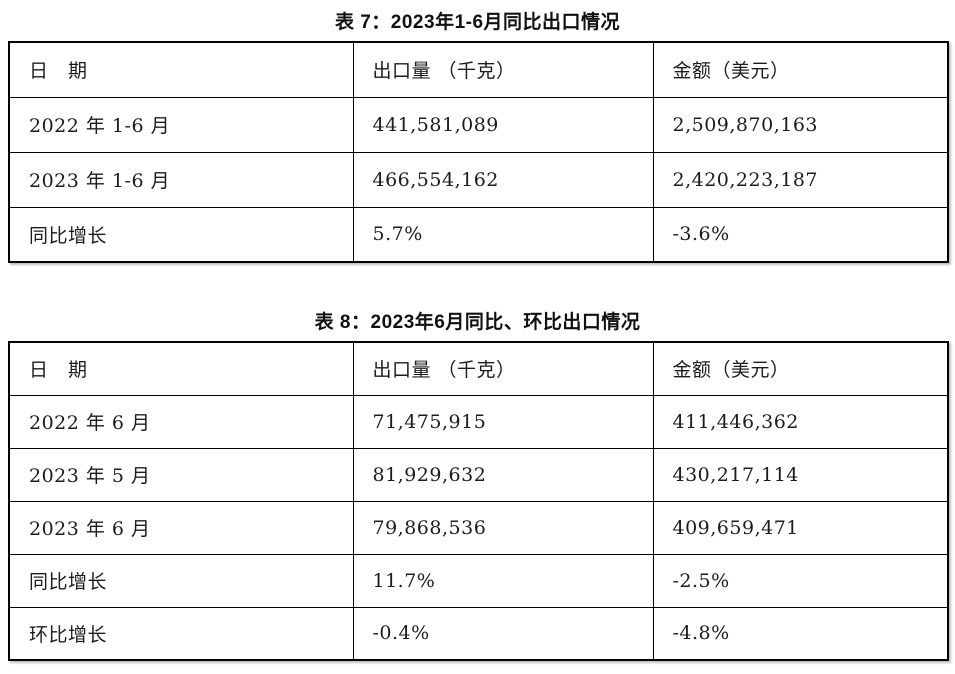 This screenshot has width=955, height=674. Describe the element at coordinates (800, 527) in the screenshot. I see `table-cell-amount: 409,659,471` at that location.